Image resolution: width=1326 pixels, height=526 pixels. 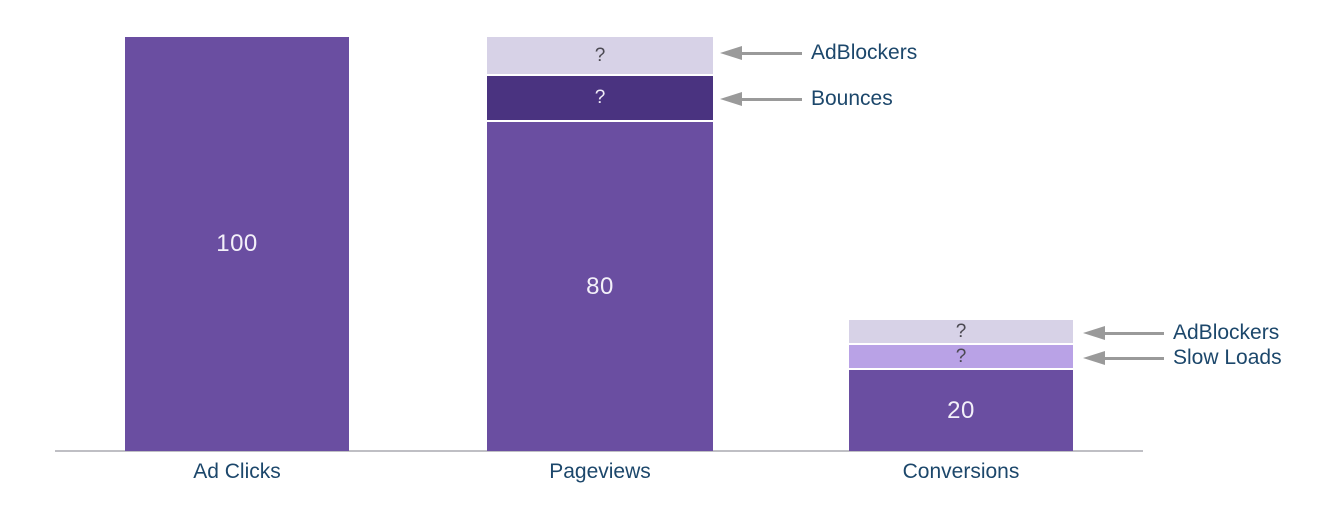 I want to click on bar-value-label: 100, so click(x=237, y=243).